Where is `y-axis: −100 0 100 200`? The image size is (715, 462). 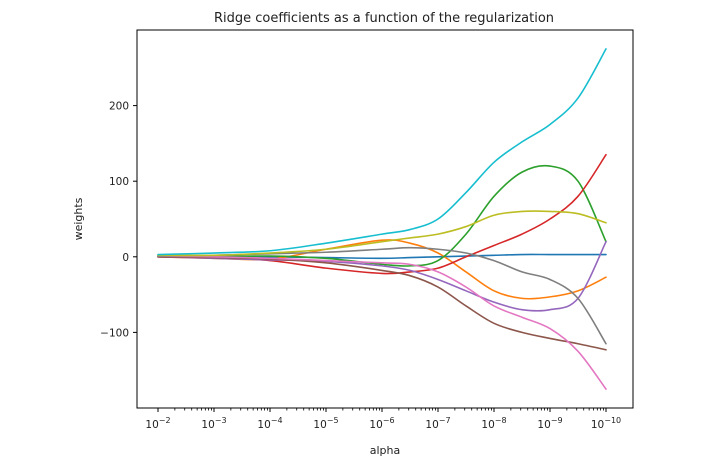 y-axis: −100 0 100 200 is located at coordinates (118, 220).